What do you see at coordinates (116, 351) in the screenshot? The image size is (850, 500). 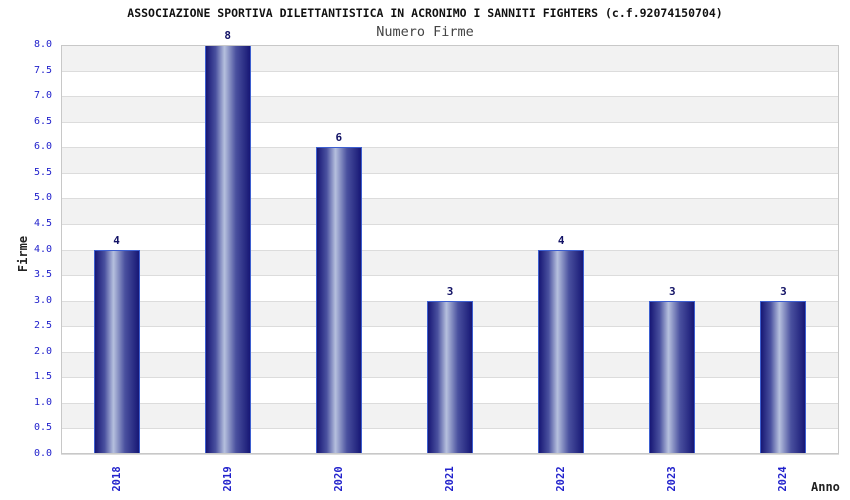 I see `bar-2018` at bounding box center [116, 351].